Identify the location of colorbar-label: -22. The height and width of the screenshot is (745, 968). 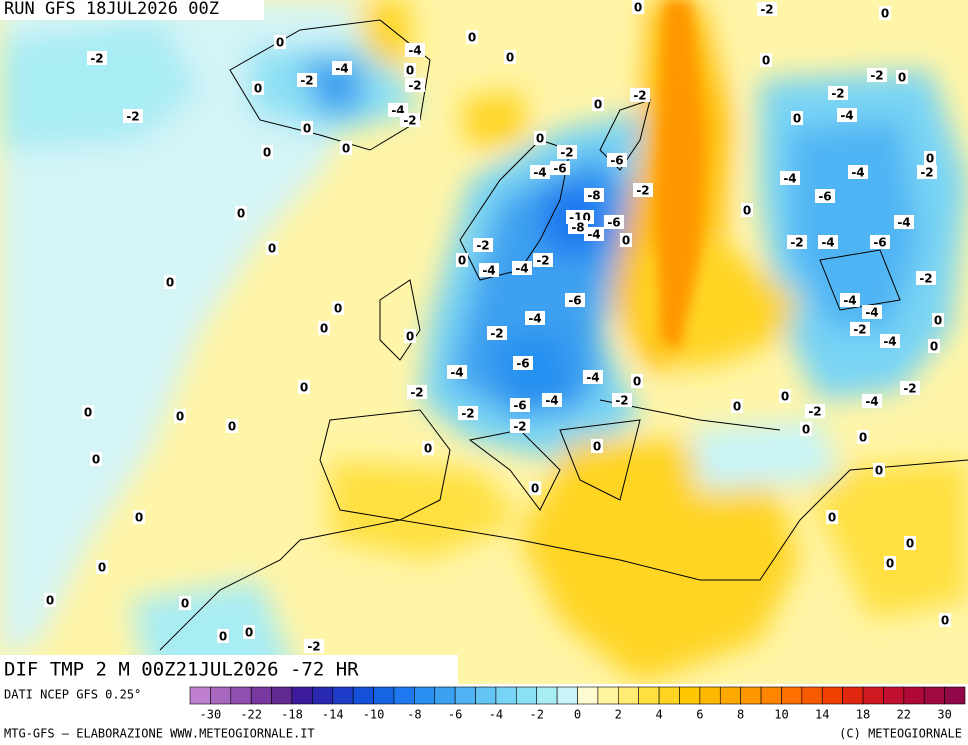
(251, 715).